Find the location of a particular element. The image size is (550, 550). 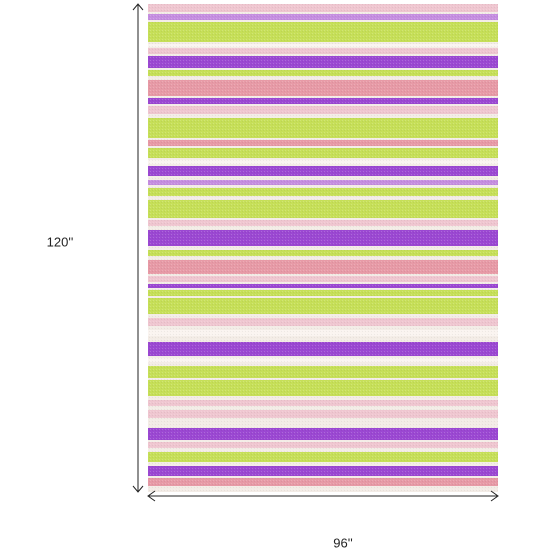

width-arrows is located at coordinates (323, 496).